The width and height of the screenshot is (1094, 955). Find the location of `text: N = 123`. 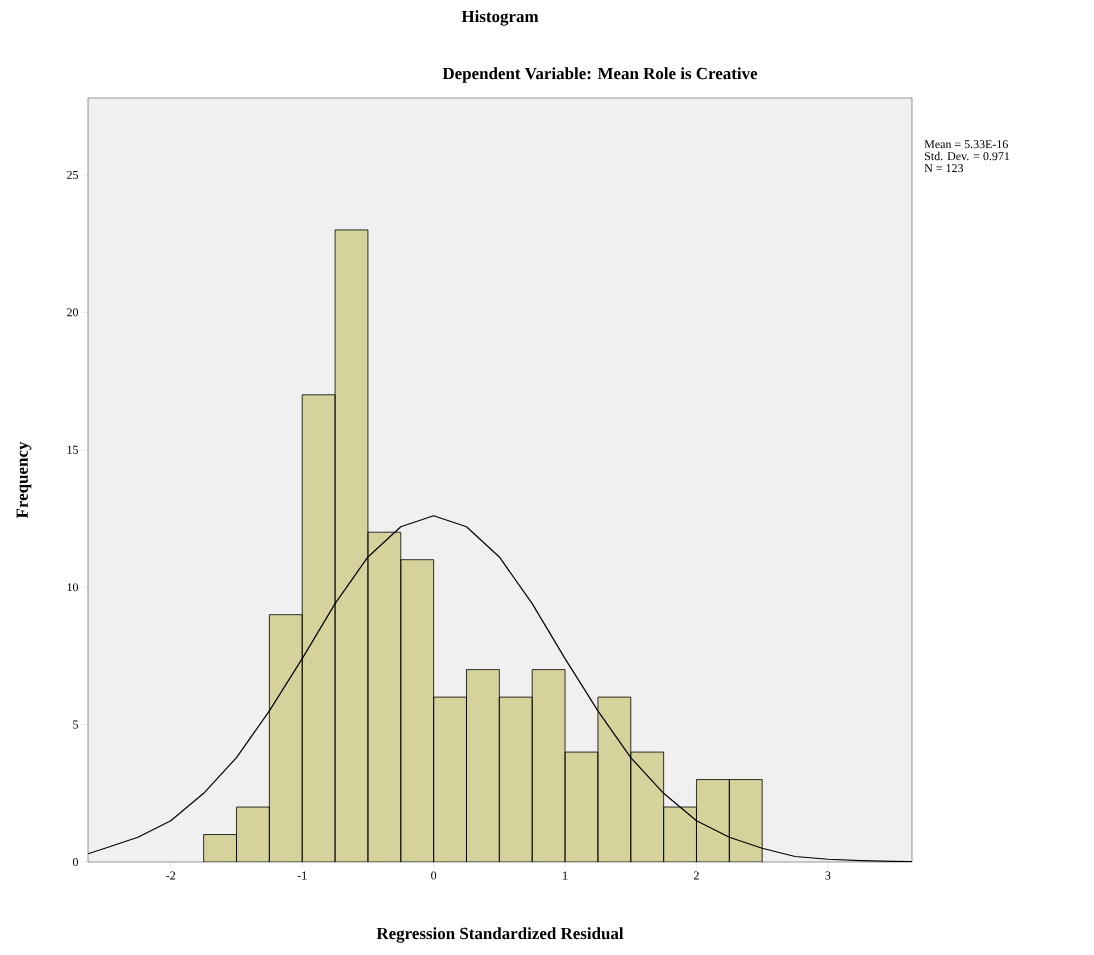

text: N = 123 is located at coordinates (944, 168).